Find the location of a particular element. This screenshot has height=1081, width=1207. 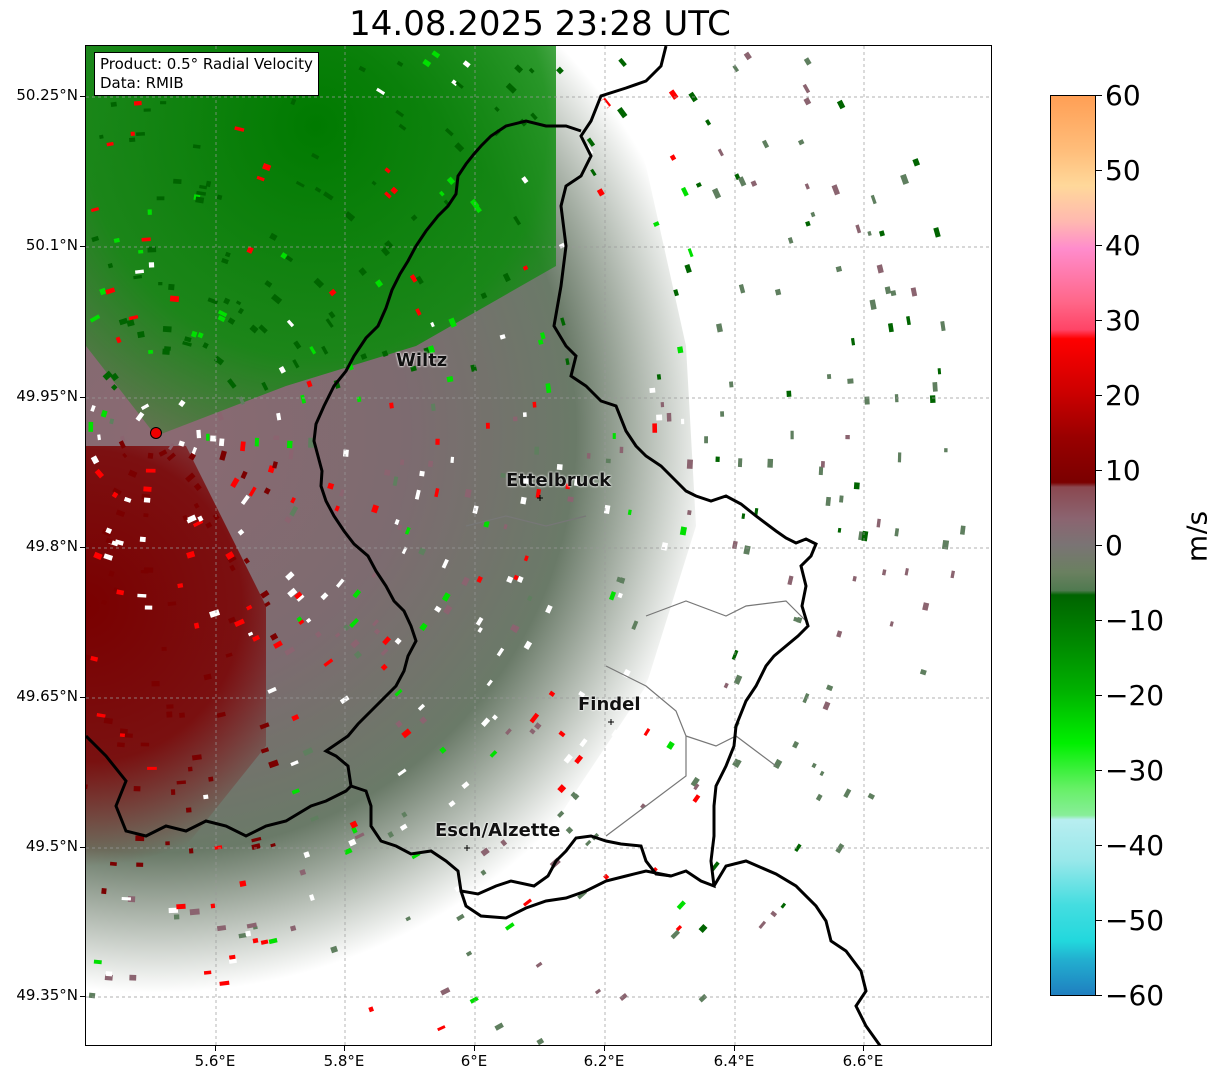

lat-tick-label: 49.95°N is located at coordinates (47, 396).